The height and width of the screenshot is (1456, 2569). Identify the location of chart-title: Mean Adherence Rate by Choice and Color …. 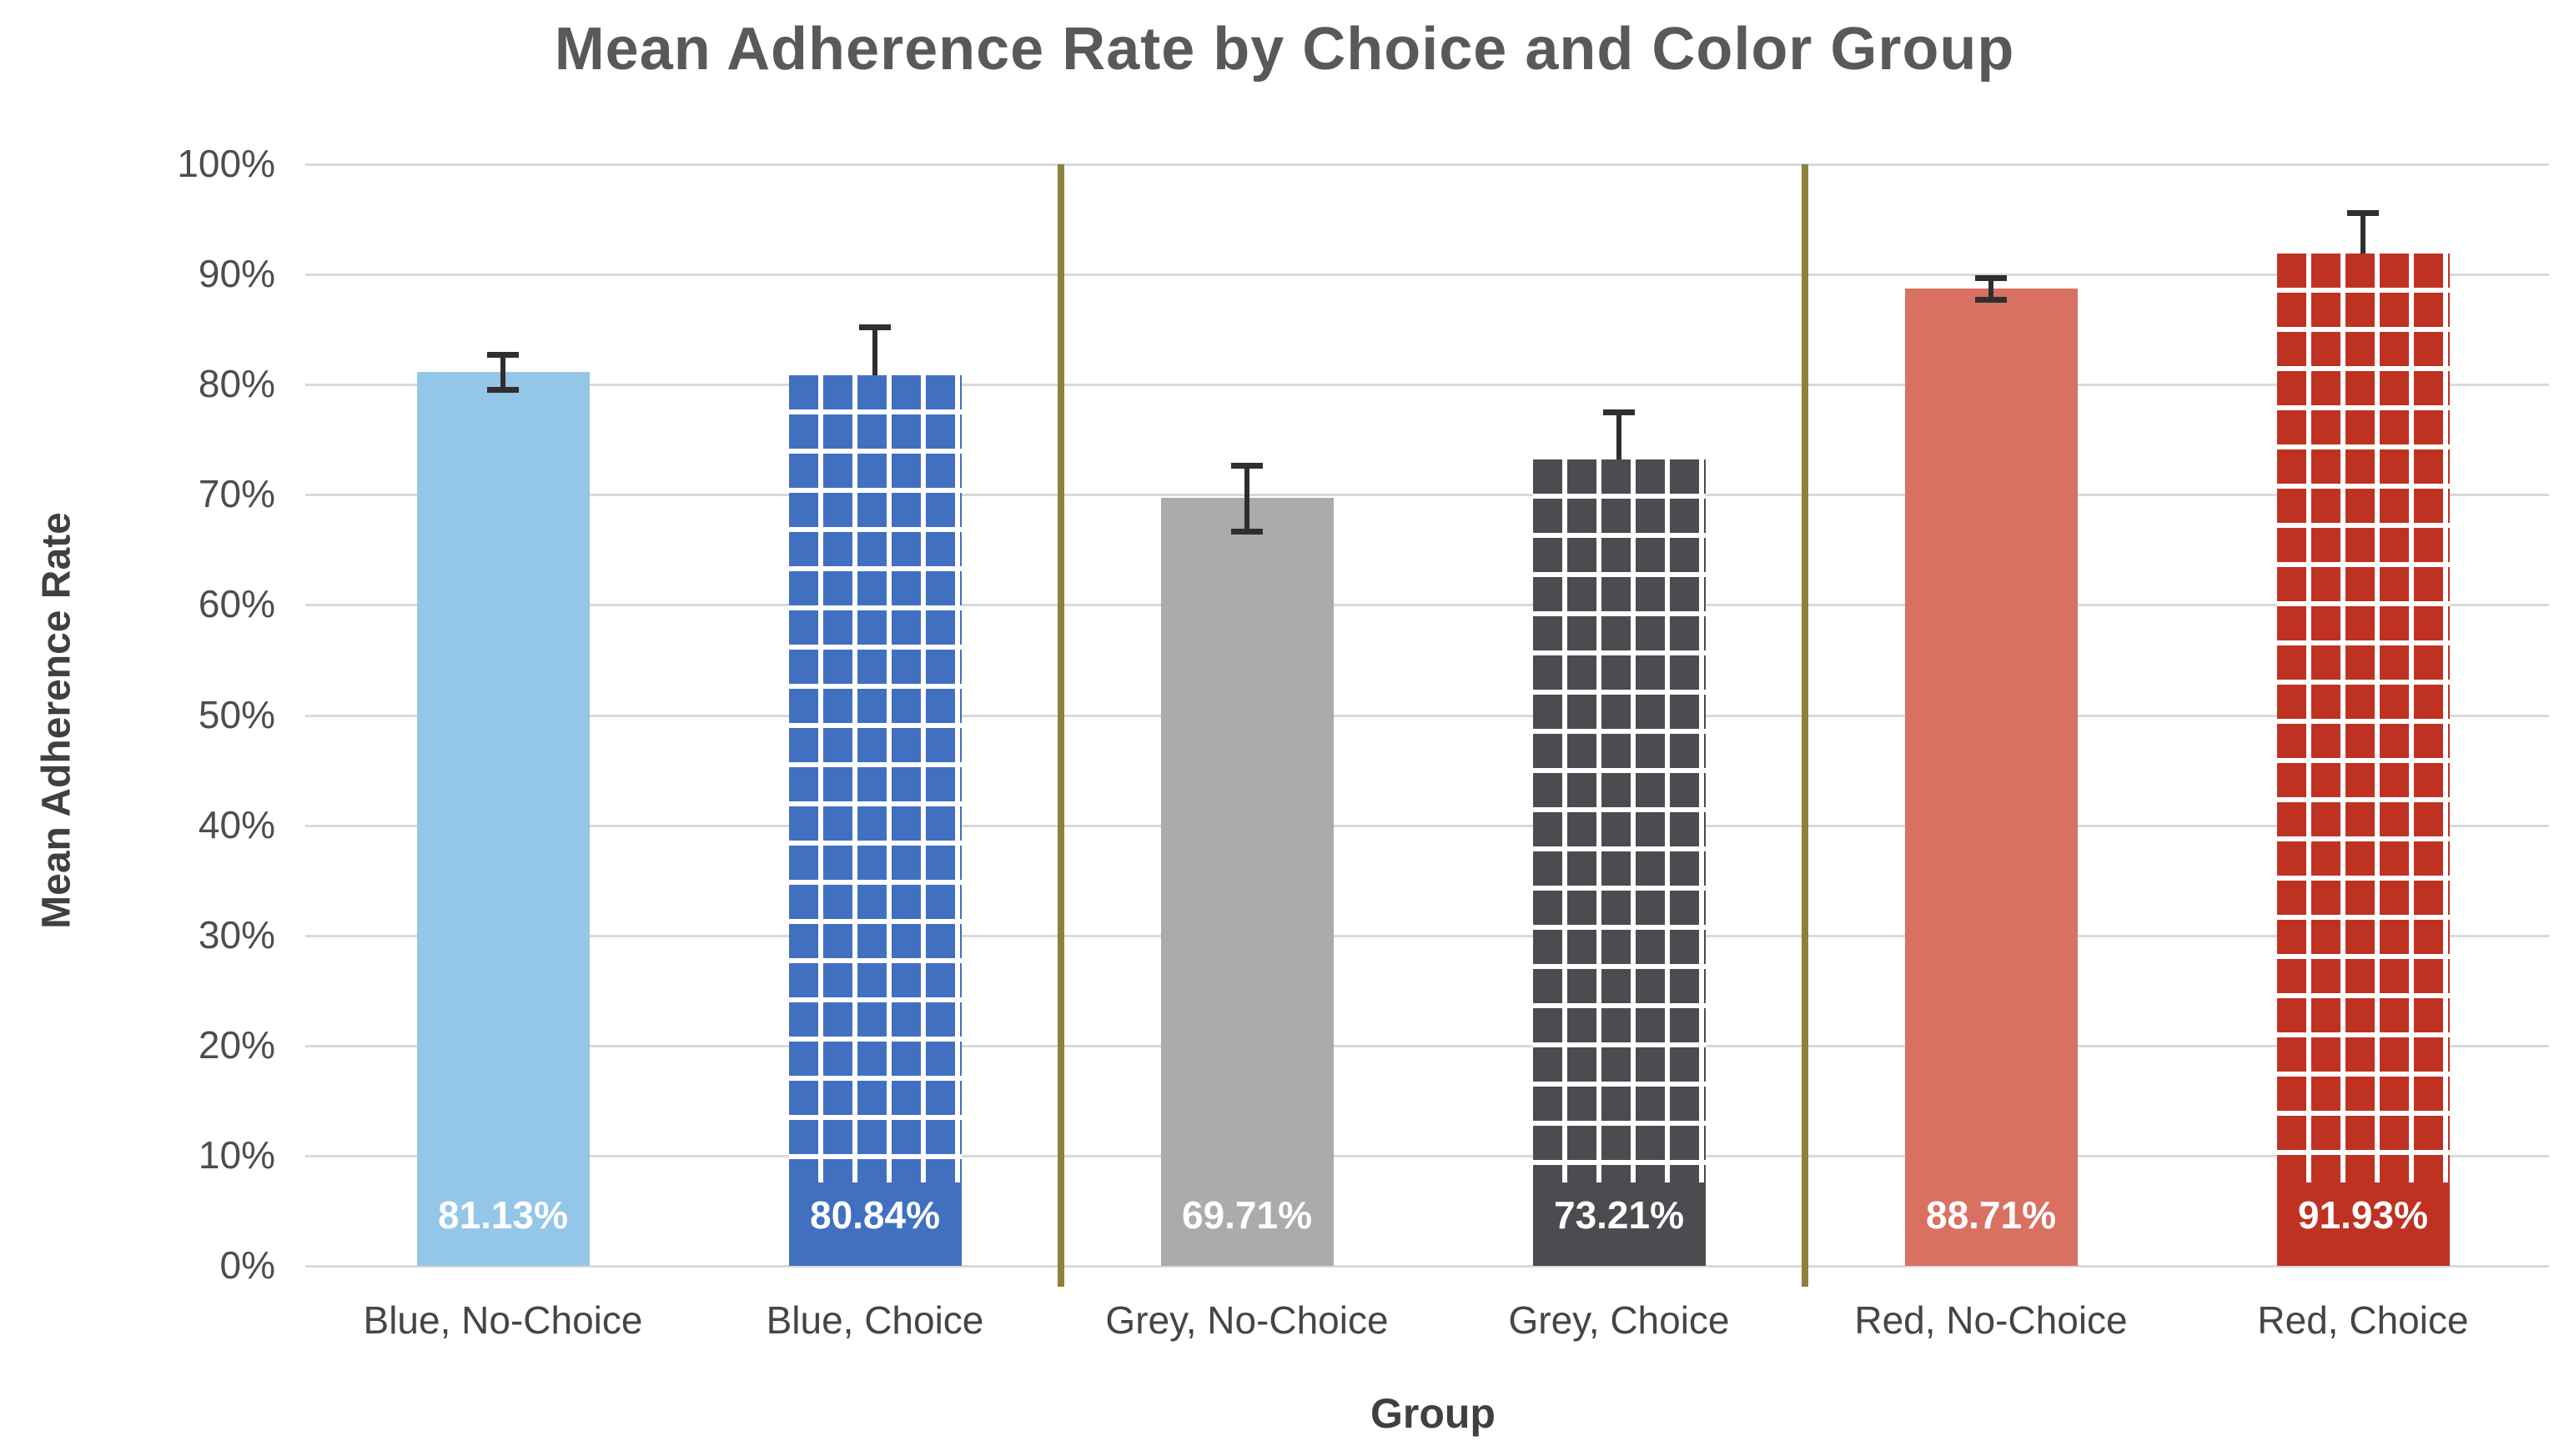
(1284, 49).